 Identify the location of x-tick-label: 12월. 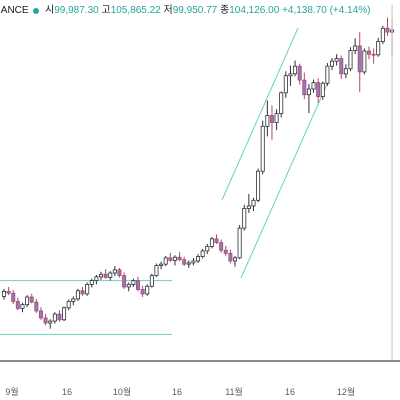
(346, 391).